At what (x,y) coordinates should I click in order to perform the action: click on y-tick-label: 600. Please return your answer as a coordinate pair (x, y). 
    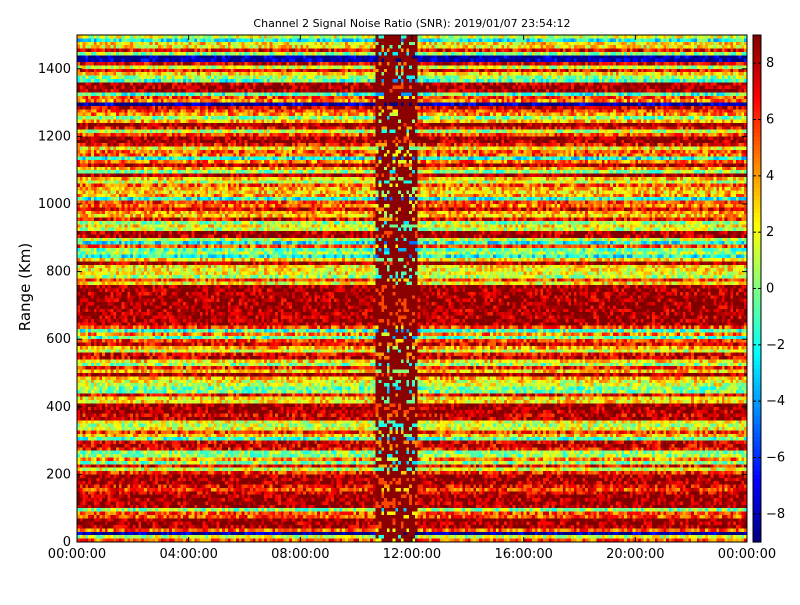
    Looking at the image, I should click on (58, 339).